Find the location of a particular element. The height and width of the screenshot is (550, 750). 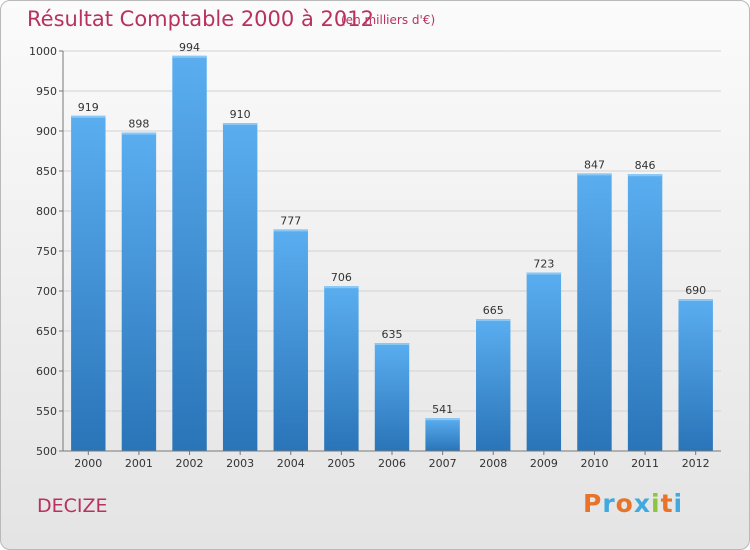

x-tick-label: 2006 is located at coordinates (392, 463).